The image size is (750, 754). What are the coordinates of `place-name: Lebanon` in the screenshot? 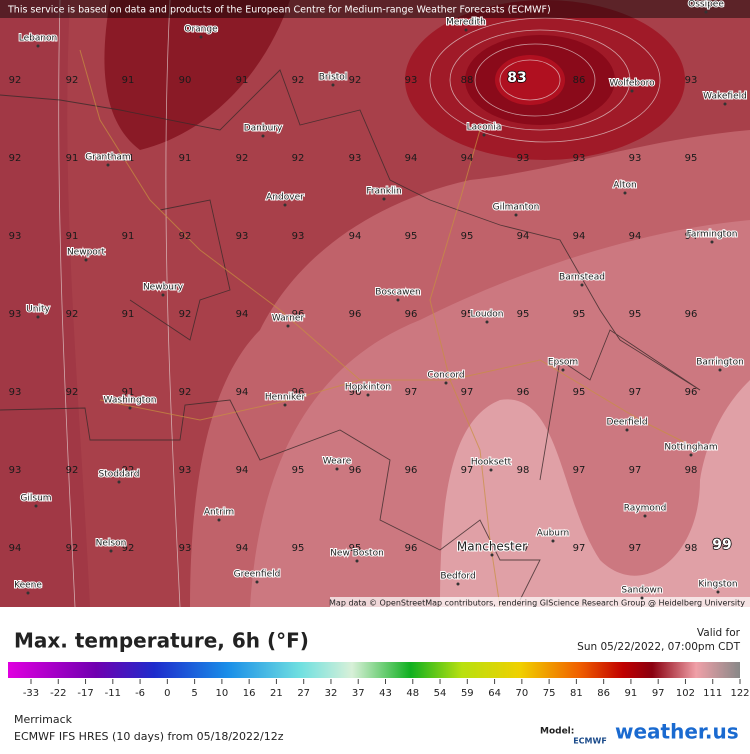 It's located at (38, 39).